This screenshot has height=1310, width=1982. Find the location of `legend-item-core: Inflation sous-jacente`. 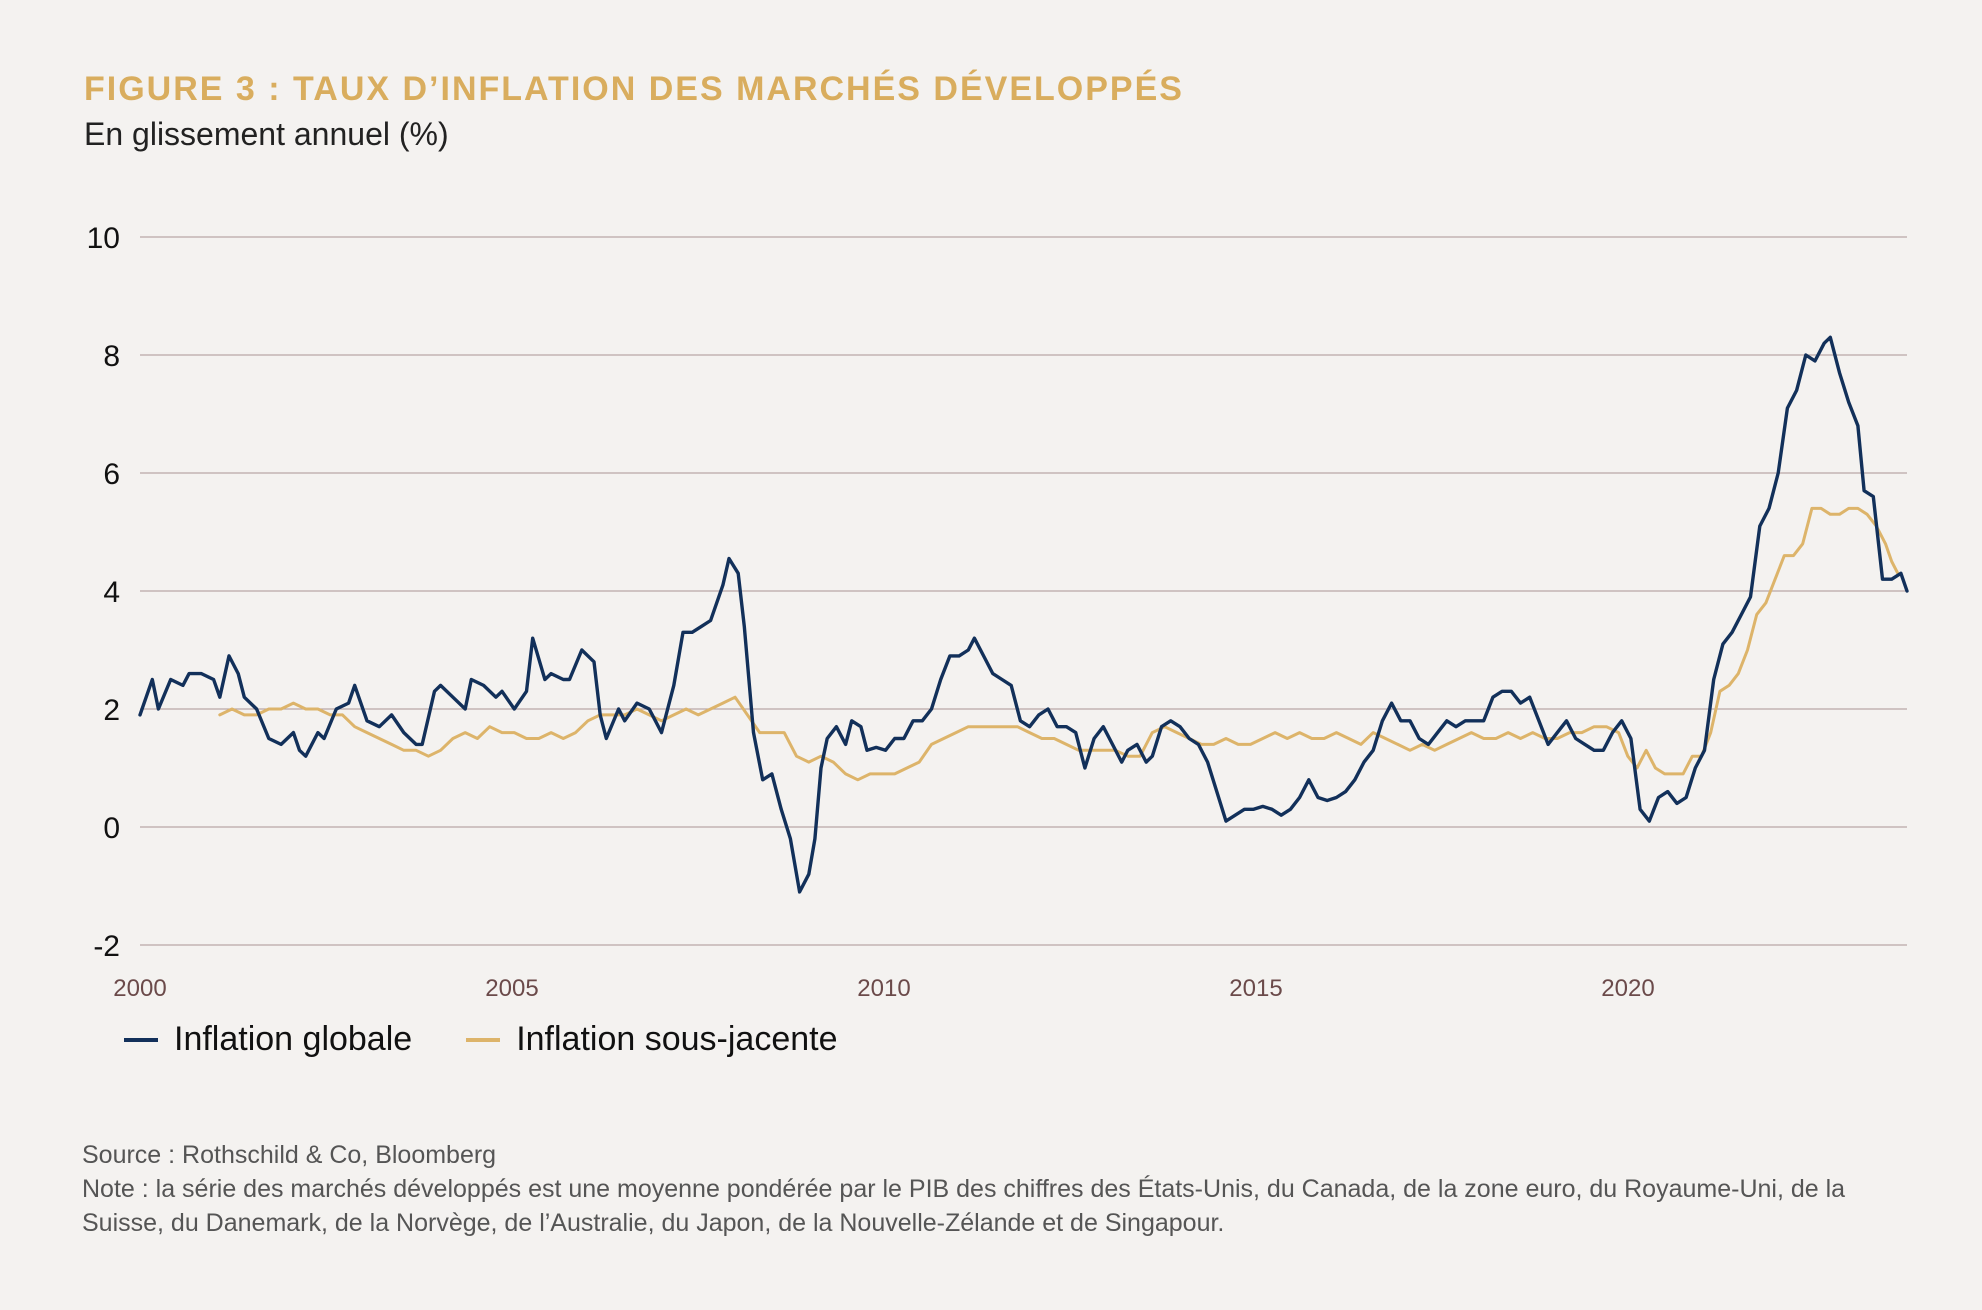

legend-item-core: Inflation sous-jacente is located at coordinates (652, 1039).